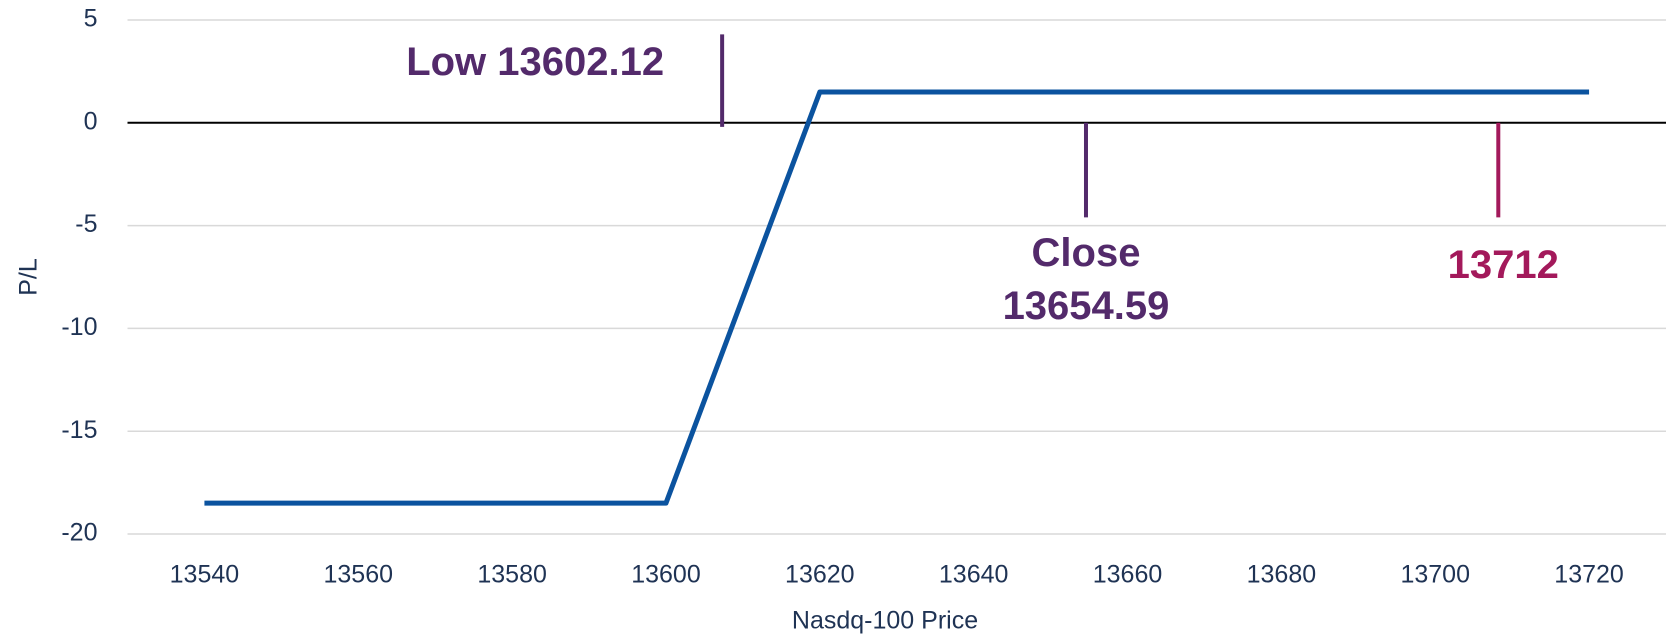  I want to click on x-tick-label: 13620, so click(820, 575).